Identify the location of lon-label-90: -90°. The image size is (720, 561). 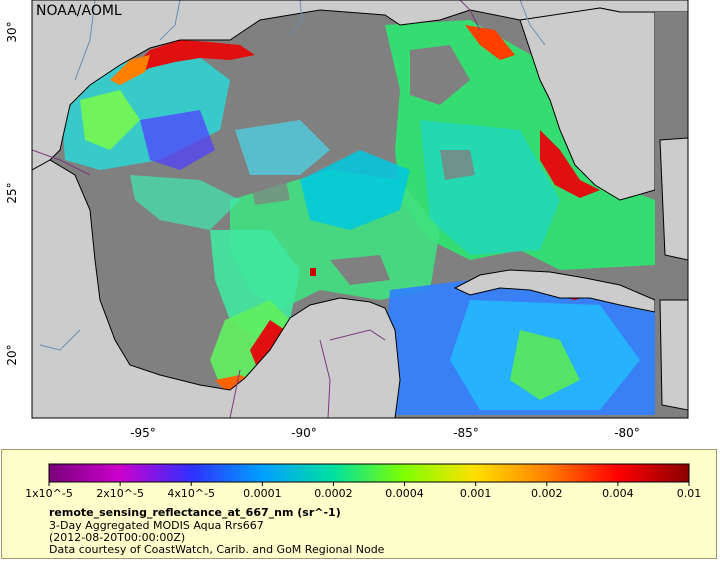
(304, 433).